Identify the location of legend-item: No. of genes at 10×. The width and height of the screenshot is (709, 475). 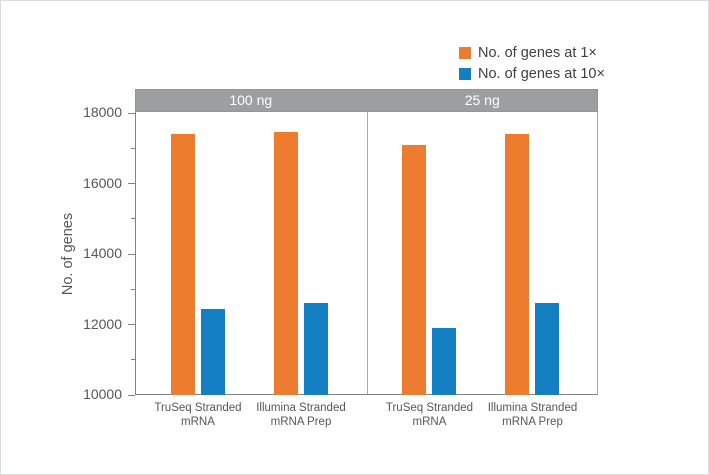
(532, 74).